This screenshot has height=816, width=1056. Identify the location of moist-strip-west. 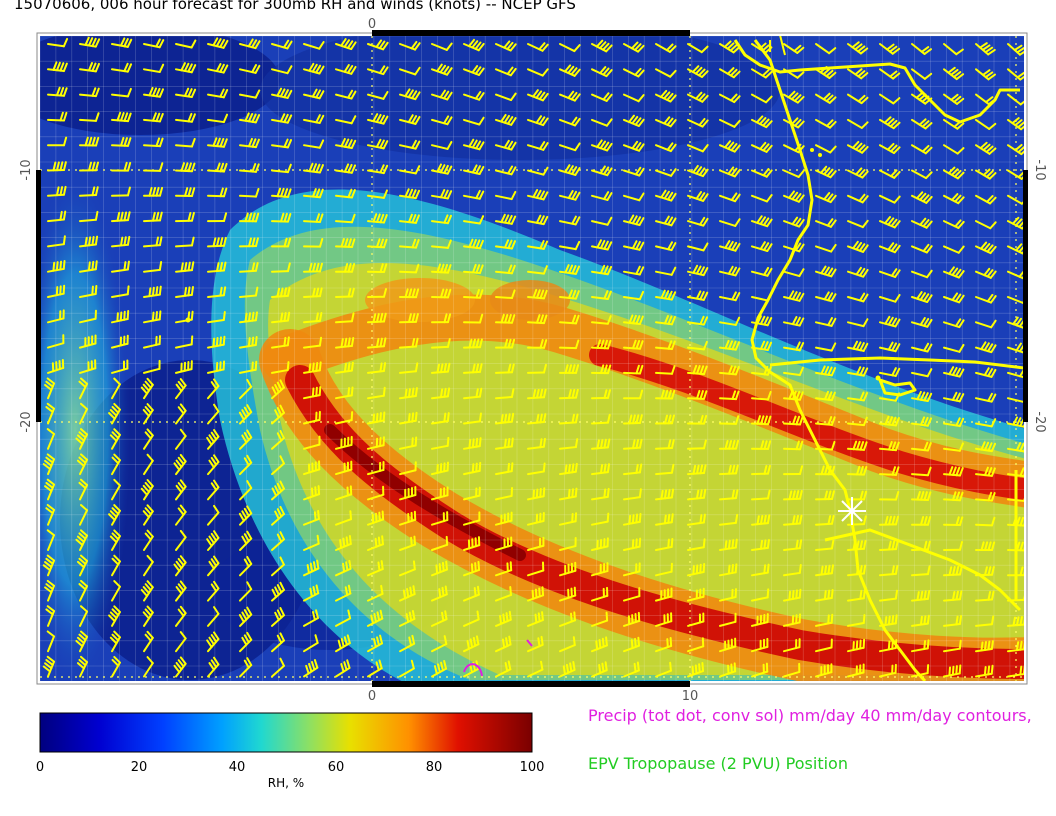
(85, 425).